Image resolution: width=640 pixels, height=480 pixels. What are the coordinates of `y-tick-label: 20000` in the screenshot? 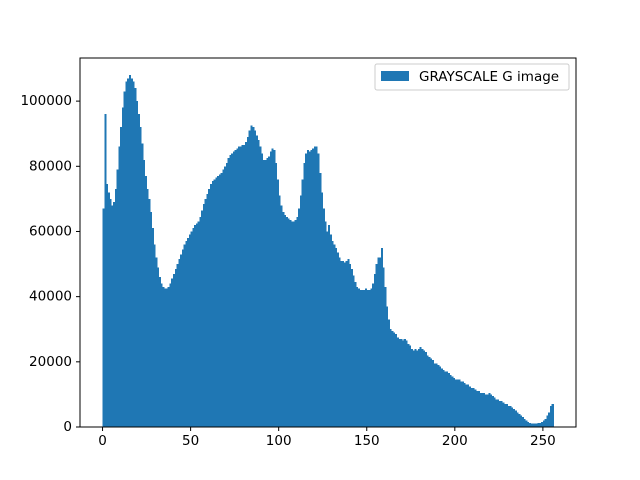 It's located at (50, 362).